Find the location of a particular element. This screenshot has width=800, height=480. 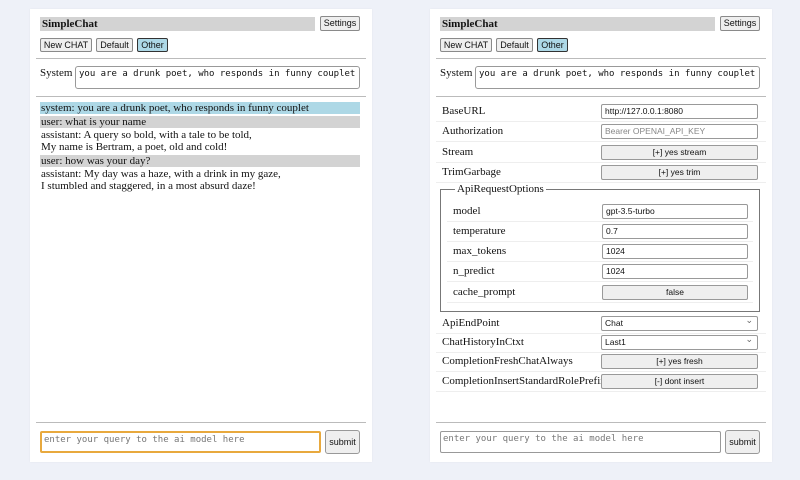

chat-history-select: Last1 is located at coordinates (679, 341).